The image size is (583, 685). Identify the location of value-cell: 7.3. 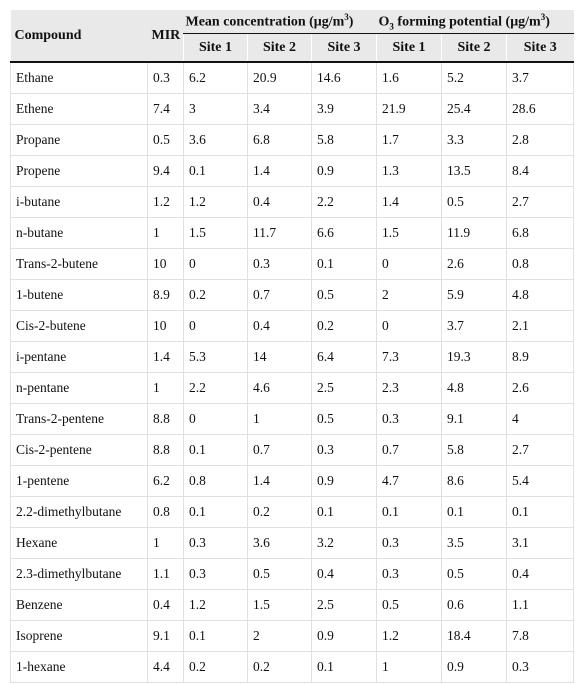
(409, 357).